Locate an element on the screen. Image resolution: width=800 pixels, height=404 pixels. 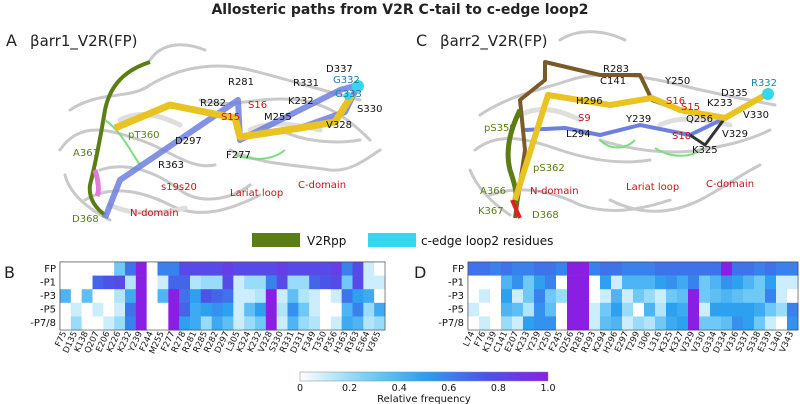
panel-c-label-d368: D368 is located at coordinates (545, 215).